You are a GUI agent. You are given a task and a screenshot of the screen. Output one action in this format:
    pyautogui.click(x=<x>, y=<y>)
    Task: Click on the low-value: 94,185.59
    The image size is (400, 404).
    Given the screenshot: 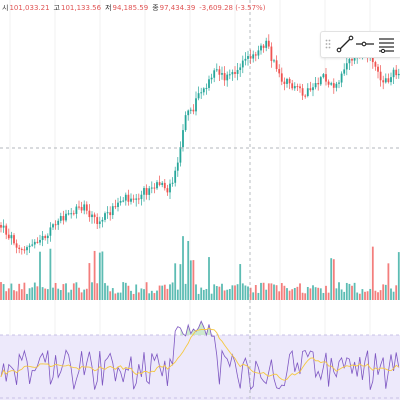 What is the action you would take?
    pyautogui.click(x=130, y=8)
    